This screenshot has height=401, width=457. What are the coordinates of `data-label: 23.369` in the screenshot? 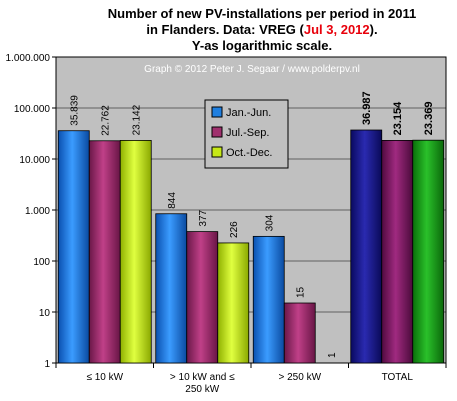 It's located at (429, 119).